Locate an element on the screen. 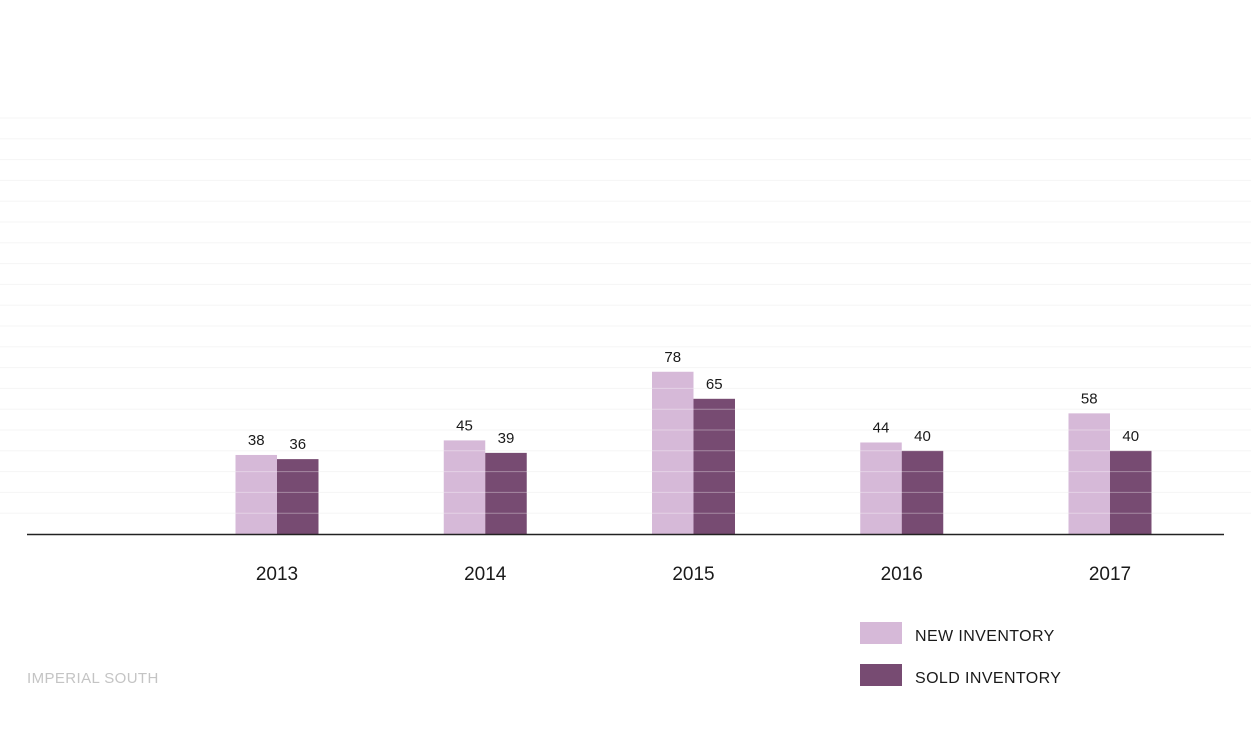  bar-new-inventory-2015 is located at coordinates (673, 452).